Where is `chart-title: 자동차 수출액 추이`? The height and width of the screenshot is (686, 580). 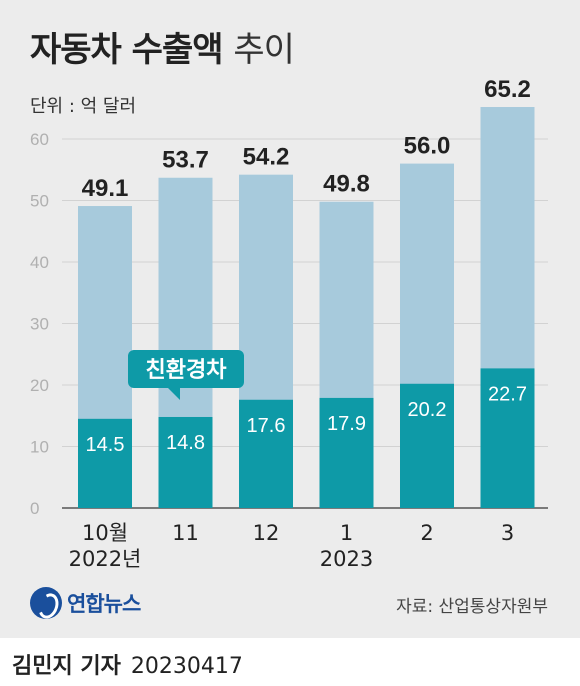
chart-title: 자동차 수출액 추이 is located at coordinates (162, 46).